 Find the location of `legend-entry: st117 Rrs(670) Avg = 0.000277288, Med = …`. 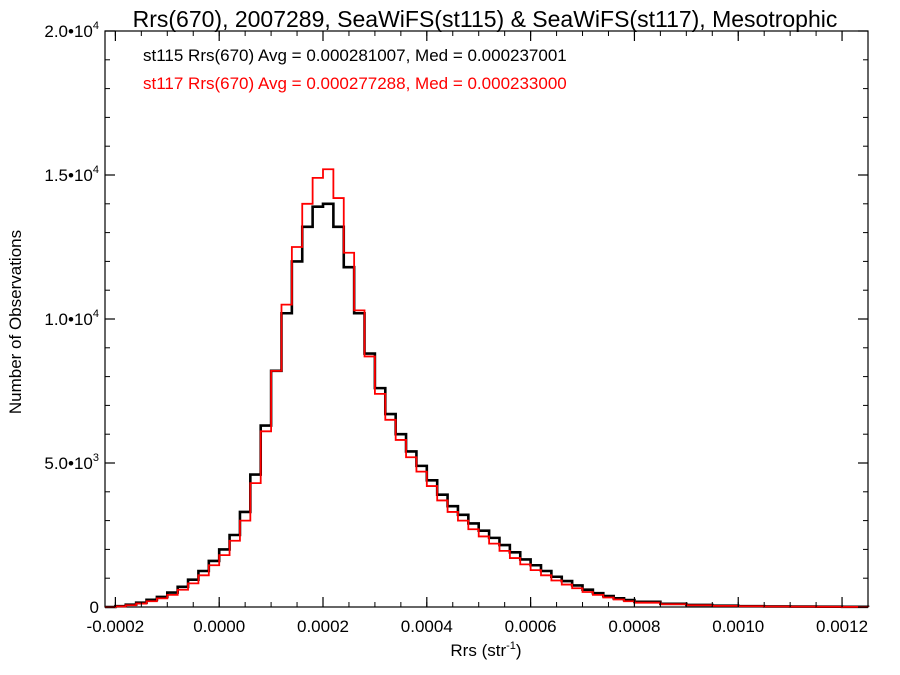

legend-entry: st117 Rrs(670) Avg = 0.000277288, Med = … is located at coordinates (355, 83).